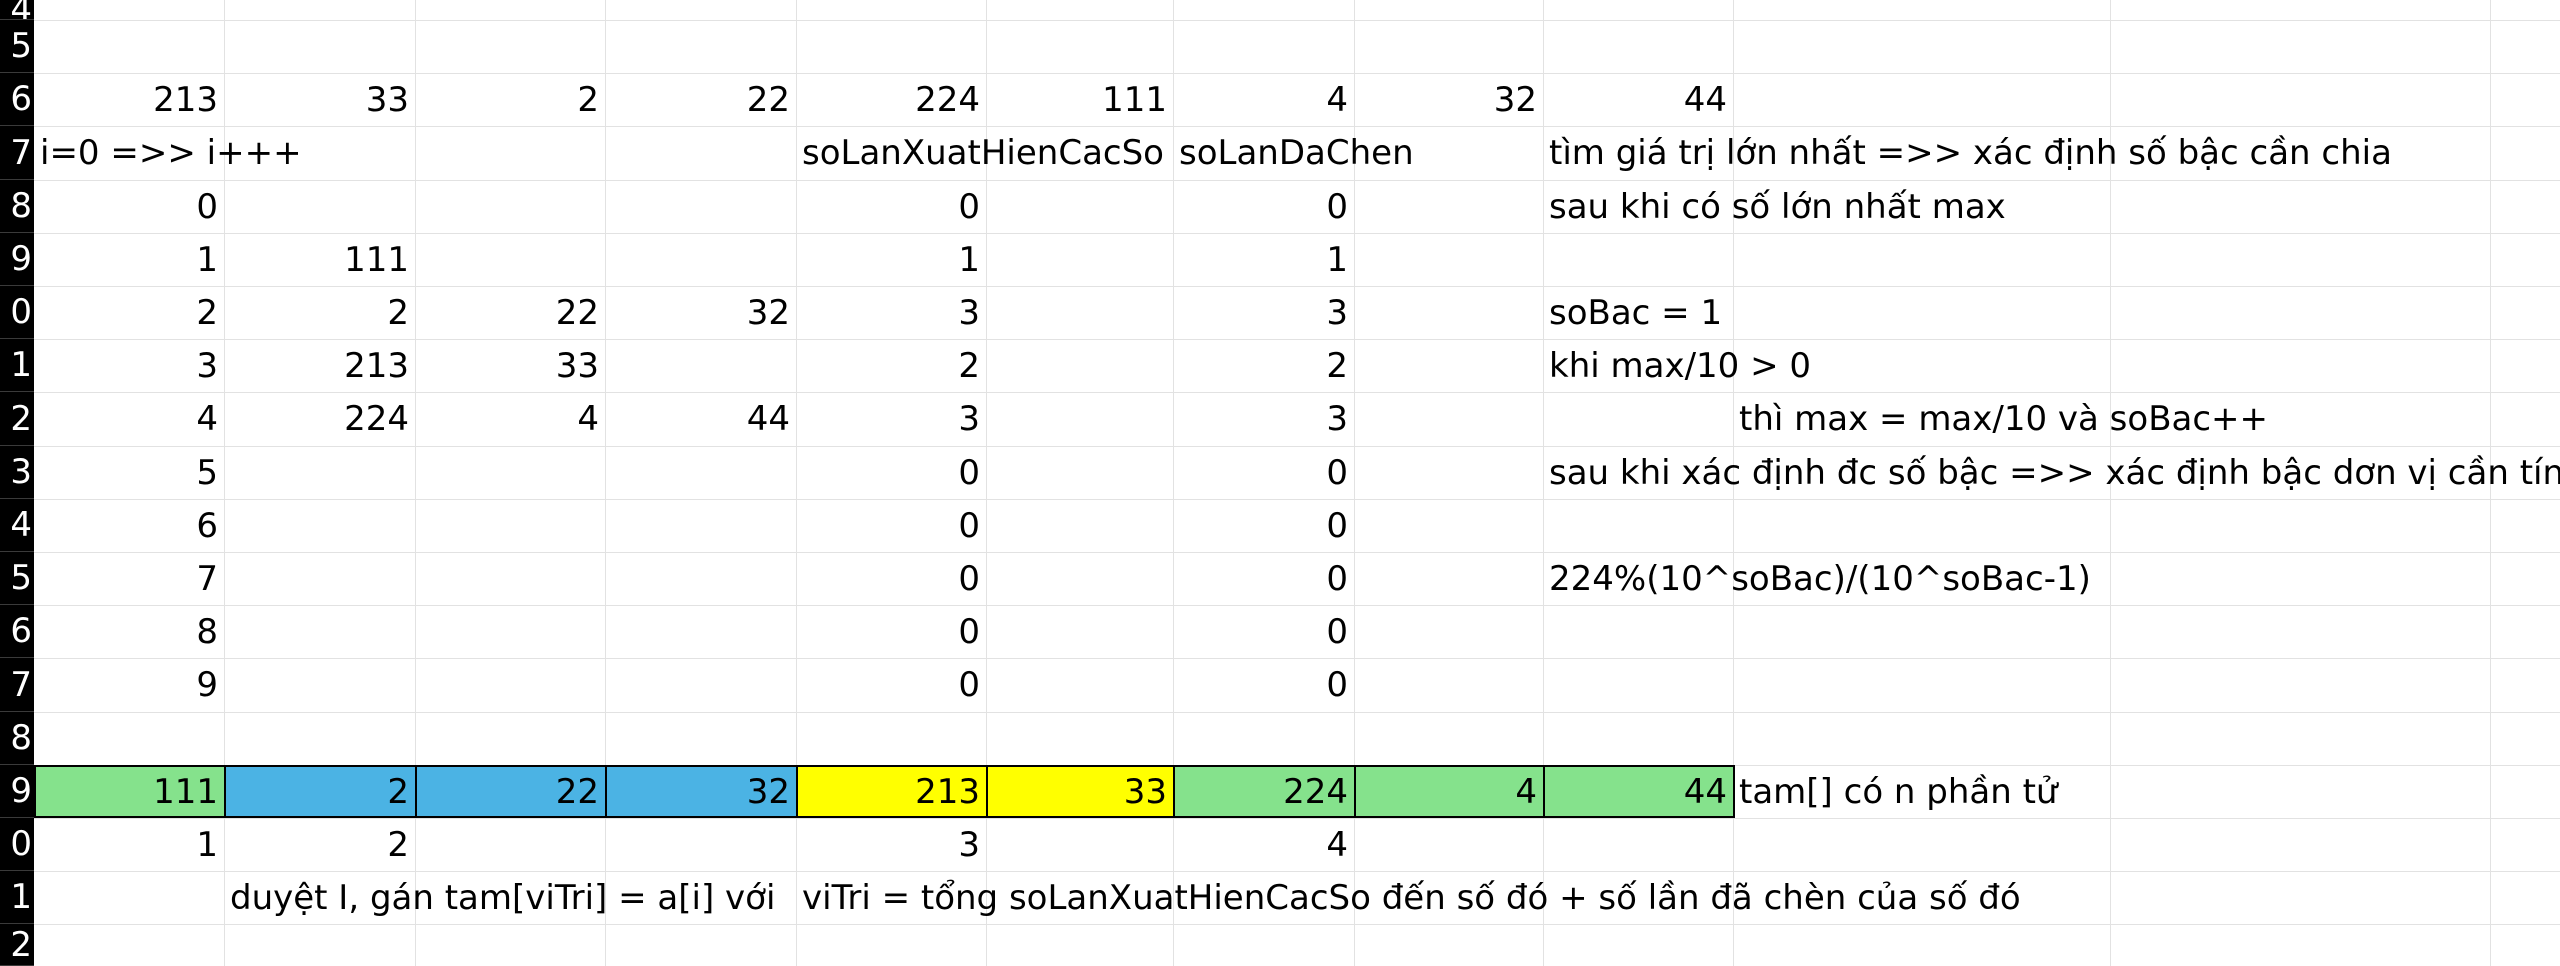 This screenshot has height=966, width=2560. Describe the element at coordinates (398, 312) in the screenshot. I see `bucket-value-cell: 2` at that location.